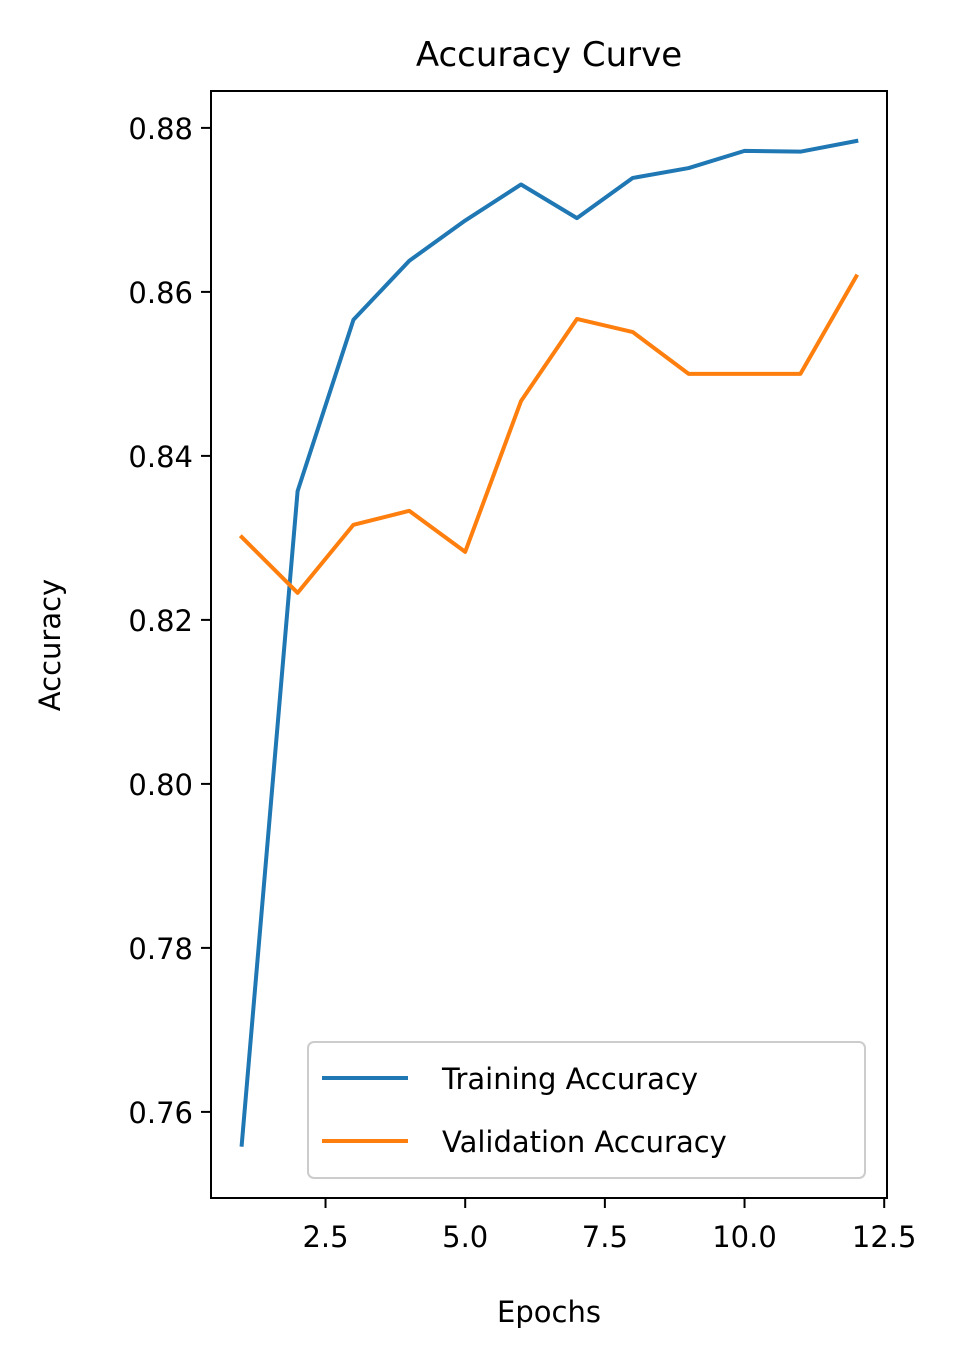  I want to click on x-axis-label: Epochs, so click(549, 1312).